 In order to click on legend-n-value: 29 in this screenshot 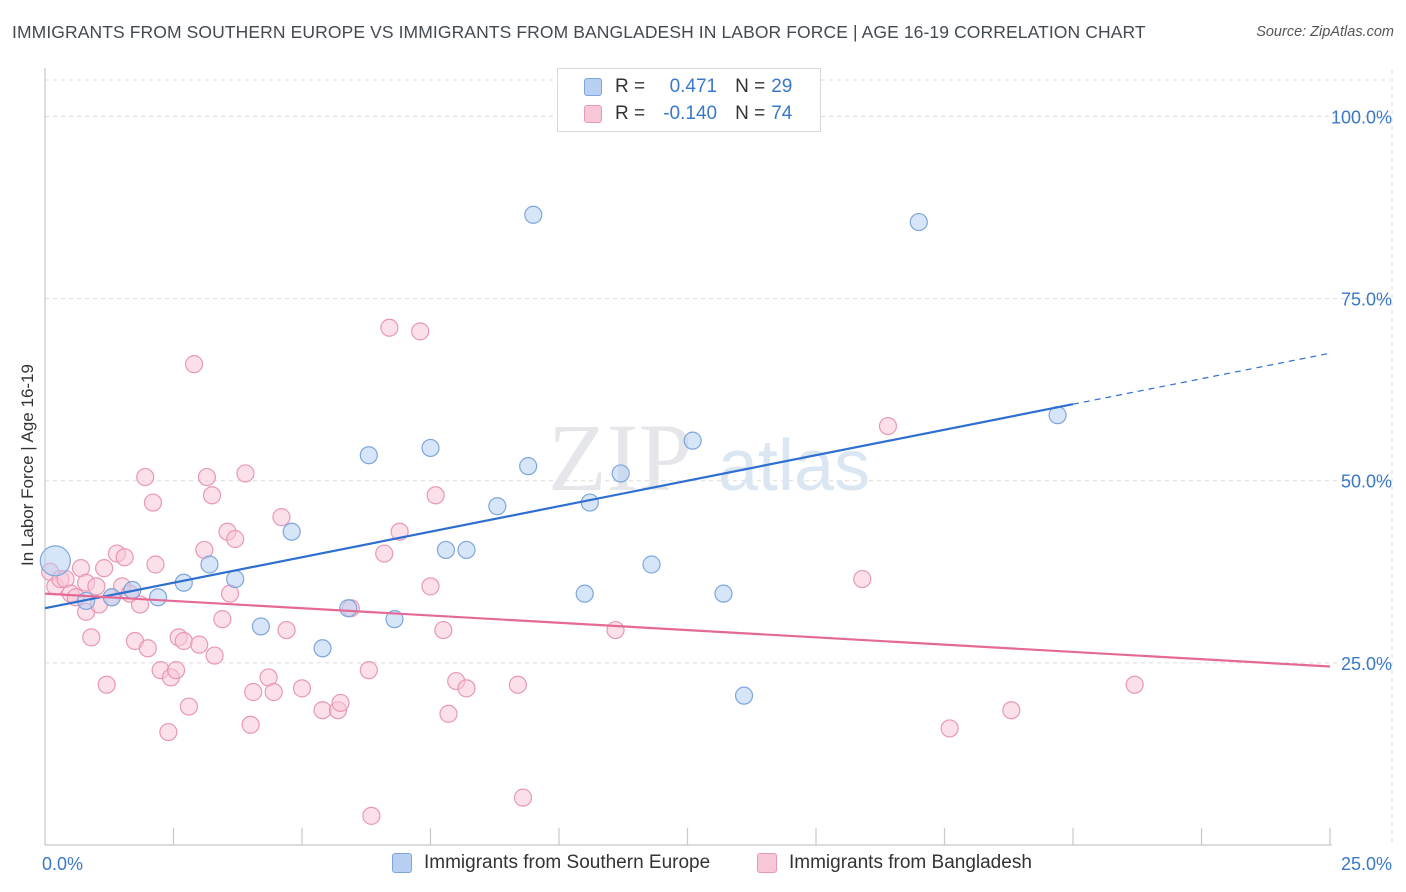, I will do `click(782, 86)`.